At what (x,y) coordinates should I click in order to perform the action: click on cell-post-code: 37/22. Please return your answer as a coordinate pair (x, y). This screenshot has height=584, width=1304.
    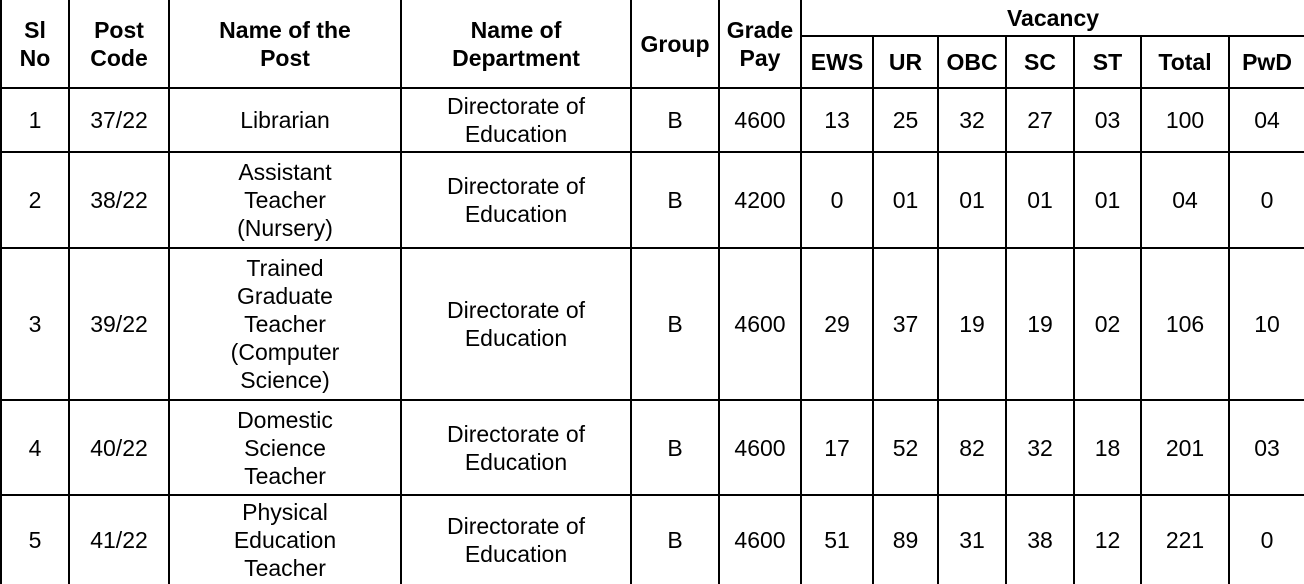
    Looking at the image, I should click on (119, 120).